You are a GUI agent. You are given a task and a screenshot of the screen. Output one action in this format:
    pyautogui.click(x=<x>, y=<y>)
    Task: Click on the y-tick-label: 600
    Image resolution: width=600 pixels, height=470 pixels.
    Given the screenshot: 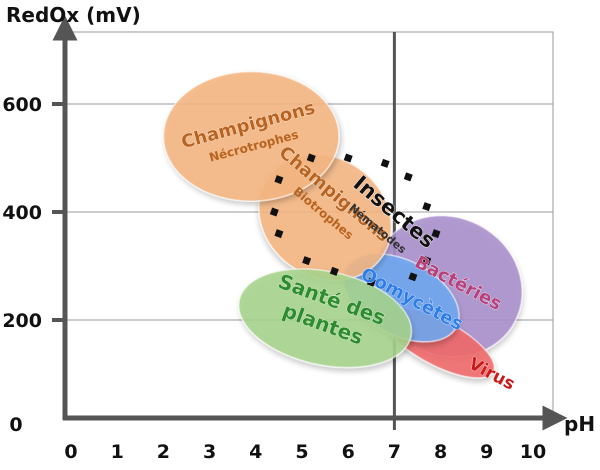 What is the action you would take?
    pyautogui.click(x=22, y=105)
    